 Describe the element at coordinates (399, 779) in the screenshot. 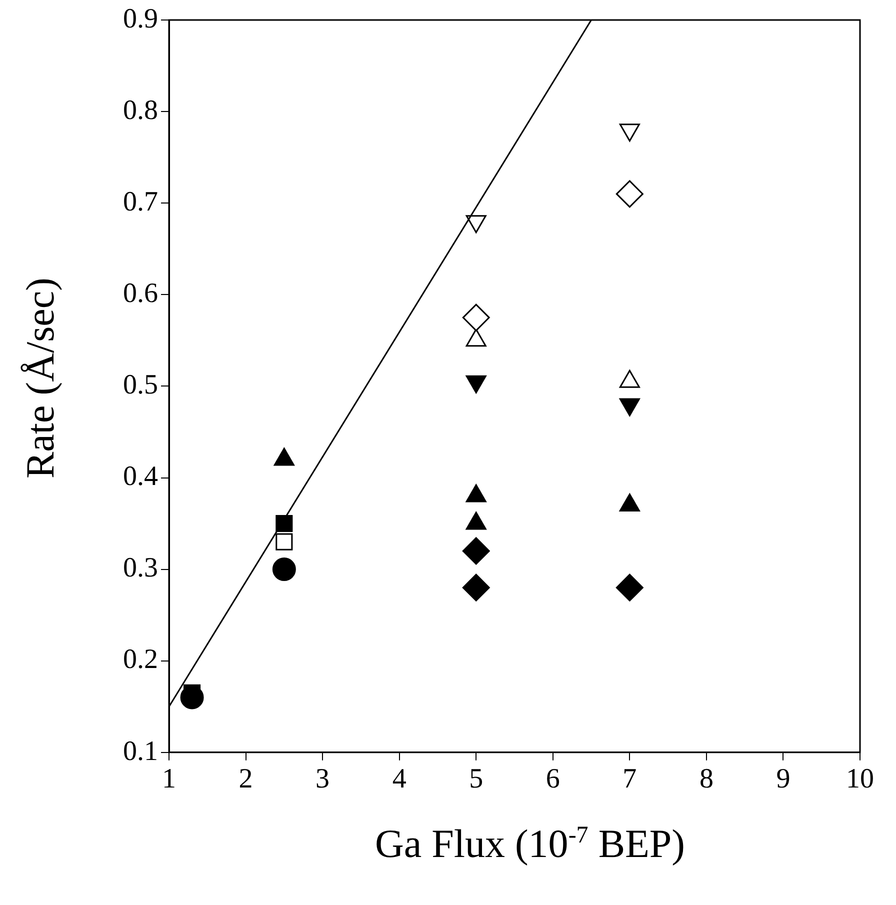

I see `x-tick-label: 4` at that location.